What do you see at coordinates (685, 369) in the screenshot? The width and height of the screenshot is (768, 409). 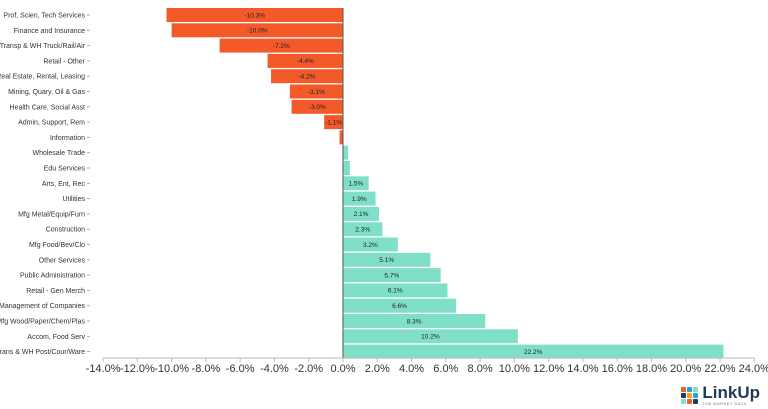 I see `x-tick-label: 20.0%` at bounding box center [685, 369].